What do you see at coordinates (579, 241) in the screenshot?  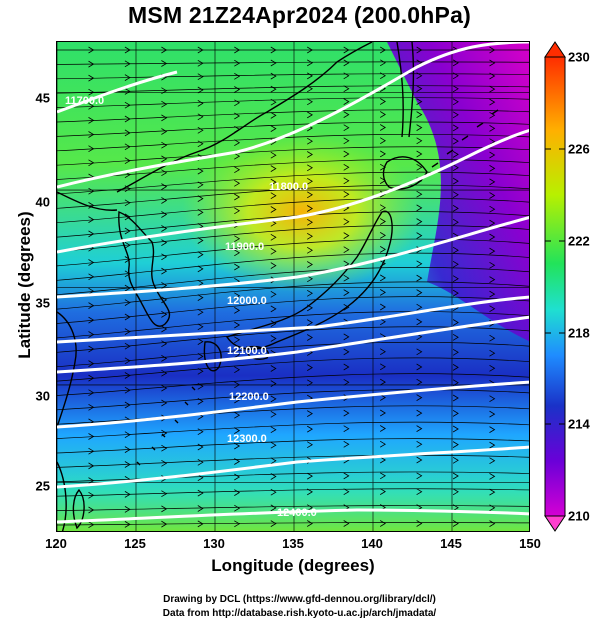 I see `colorbar-tick-label: 222` at bounding box center [579, 241].